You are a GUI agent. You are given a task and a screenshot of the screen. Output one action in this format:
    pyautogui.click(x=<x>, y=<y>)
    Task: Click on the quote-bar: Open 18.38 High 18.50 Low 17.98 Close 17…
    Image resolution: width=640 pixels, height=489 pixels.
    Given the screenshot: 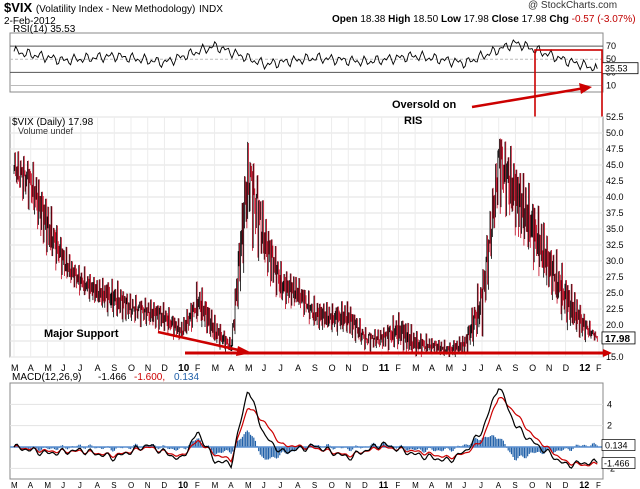 What is the action you would take?
    pyautogui.click(x=486, y=19)
    